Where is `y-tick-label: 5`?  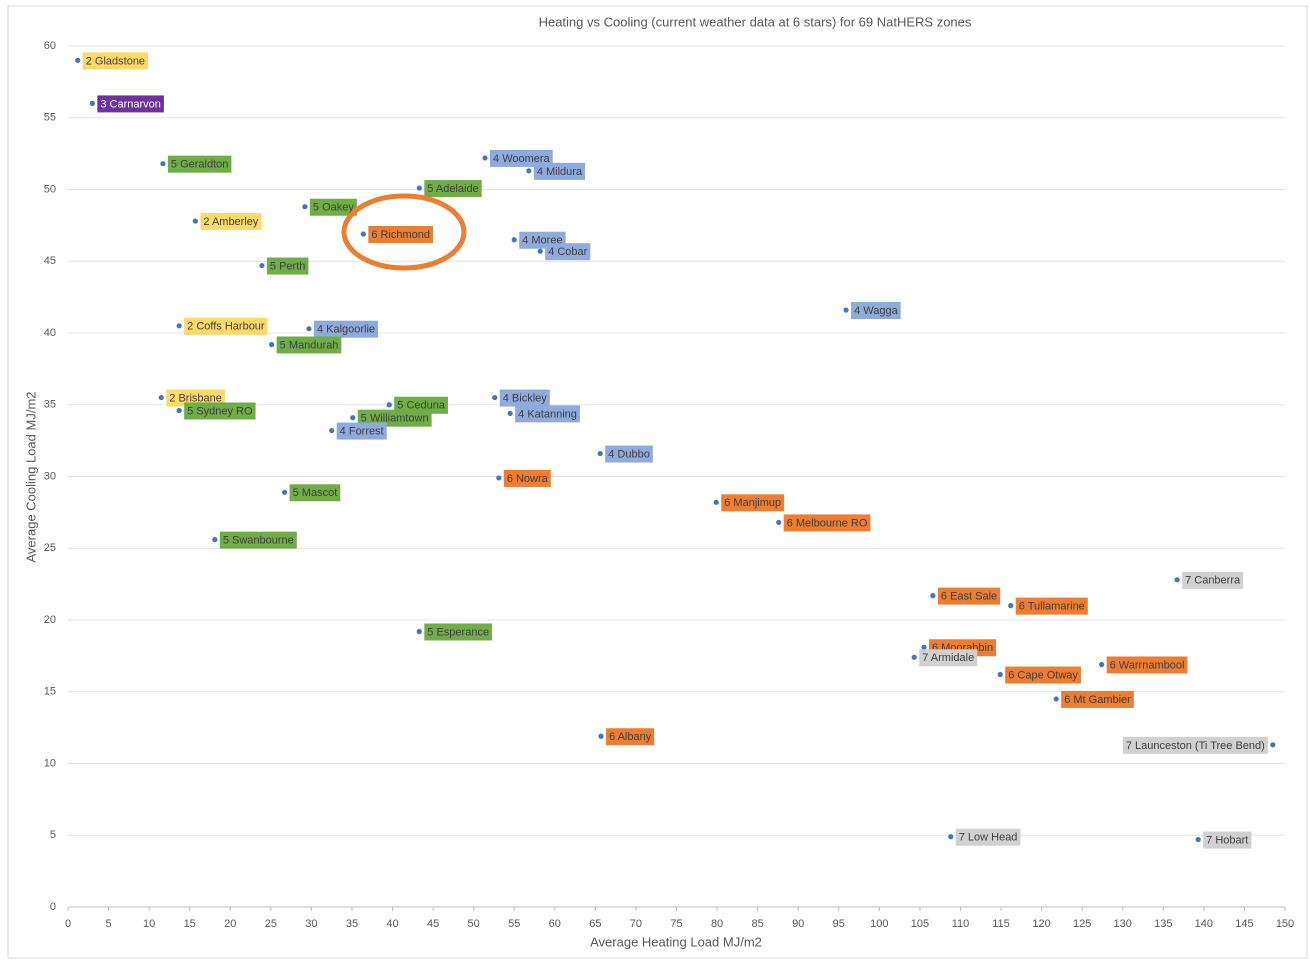
y-tick-label: 5 is located at coordinates (53, 835).